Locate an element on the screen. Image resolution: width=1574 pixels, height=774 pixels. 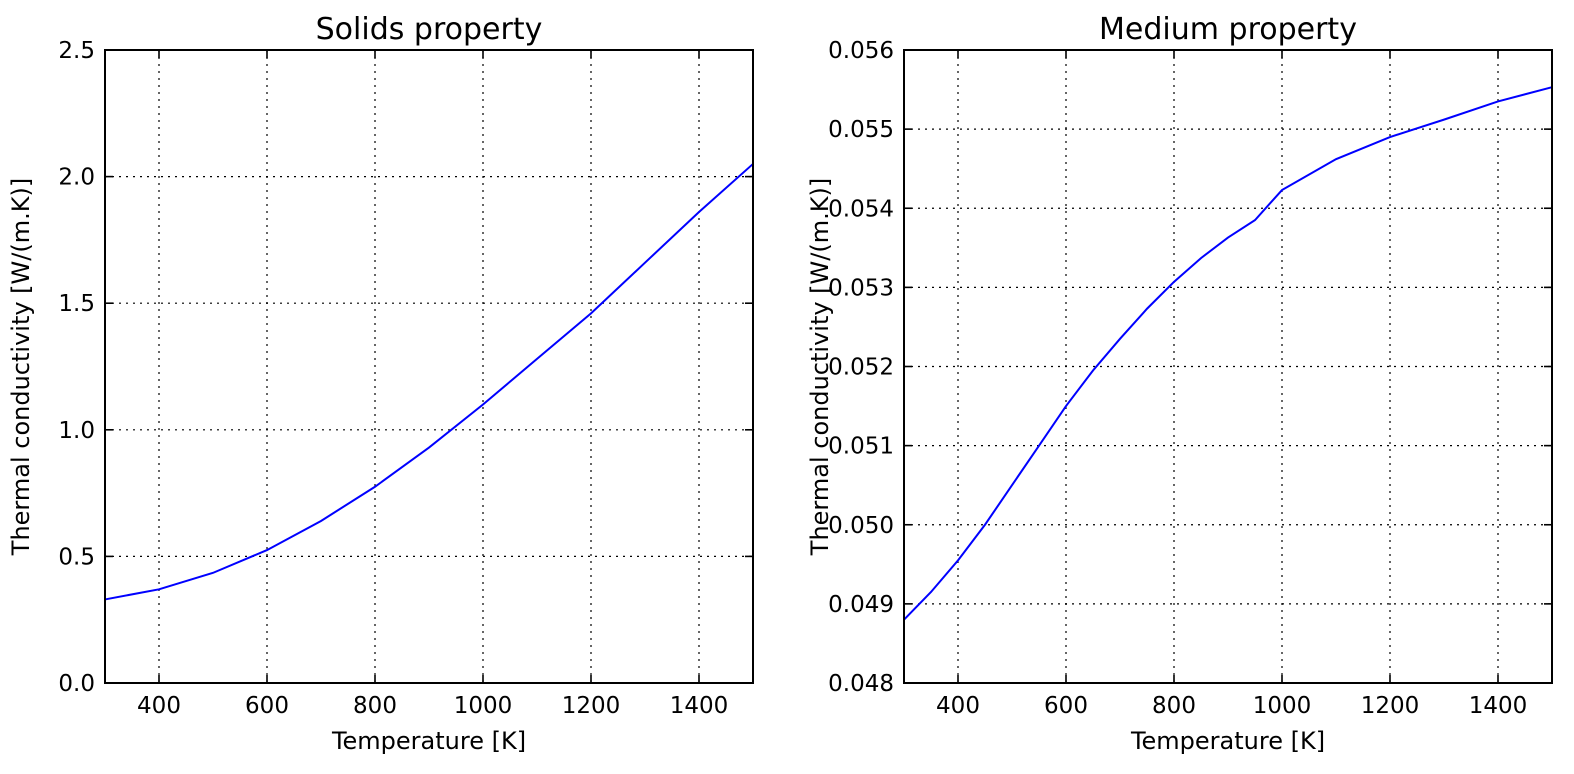
y-tick-label: 1.0 is located at coordinates (76, 431).